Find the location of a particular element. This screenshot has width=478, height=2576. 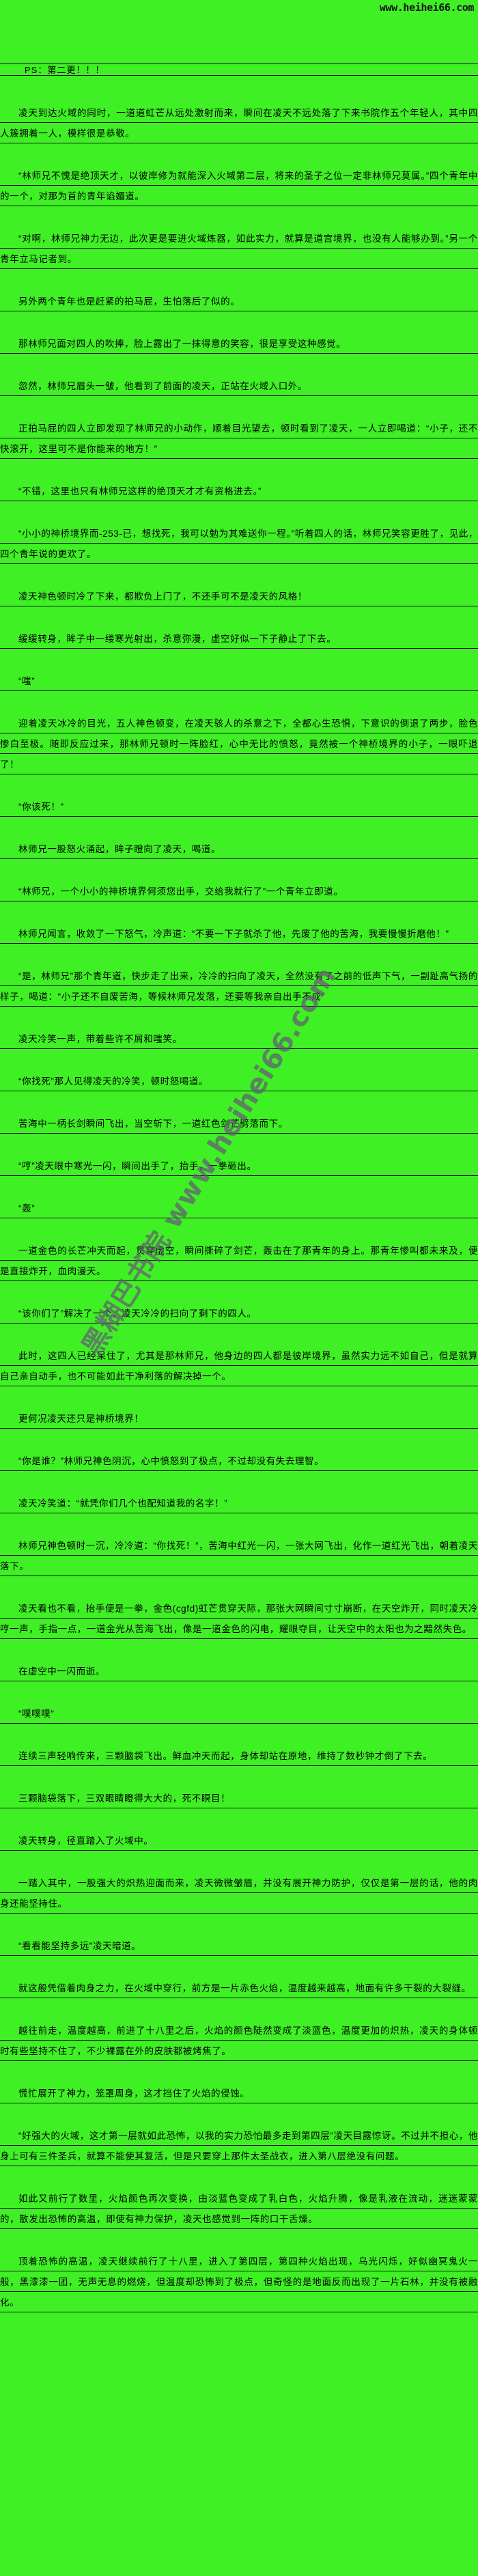

paragraph: 凌天神色顿时冷了下来，都欺负上门了，不还手可不是凌天的风格！ is located at coordinates (239, 597).